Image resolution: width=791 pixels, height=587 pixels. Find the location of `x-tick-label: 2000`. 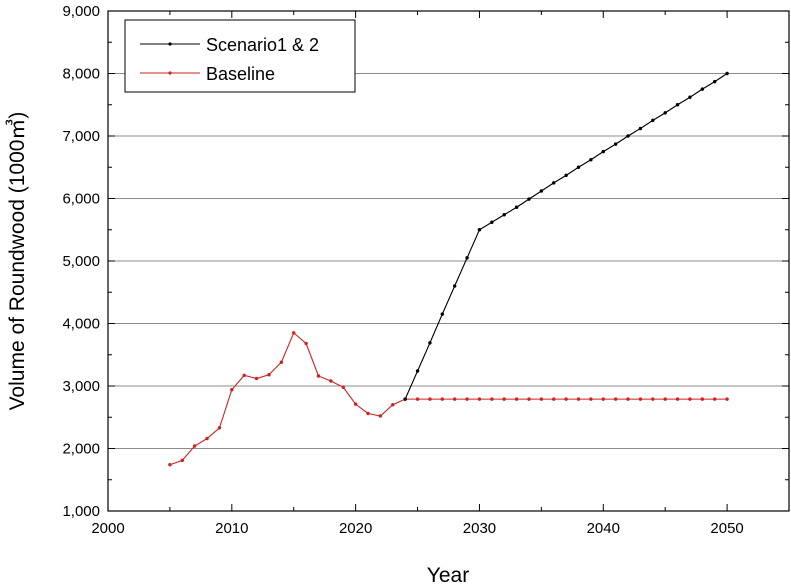

x-tick-label: 2000 is located at coordinates (107, 528).